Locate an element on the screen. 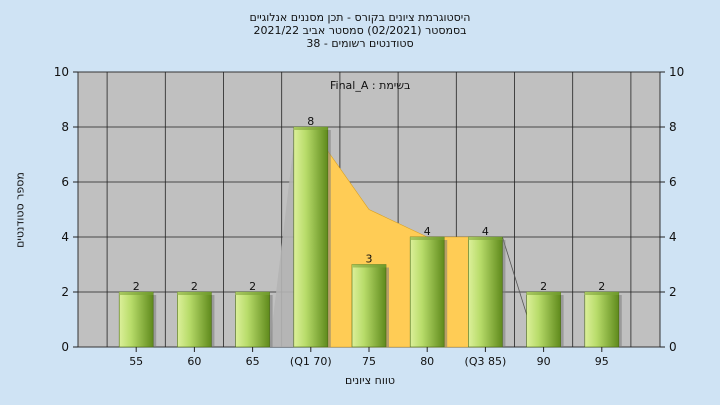 Image resolution: width=720 pixels, height=405 pixels. chart-annotation: בשימת : Final_A is located at coordinates (370, 85).